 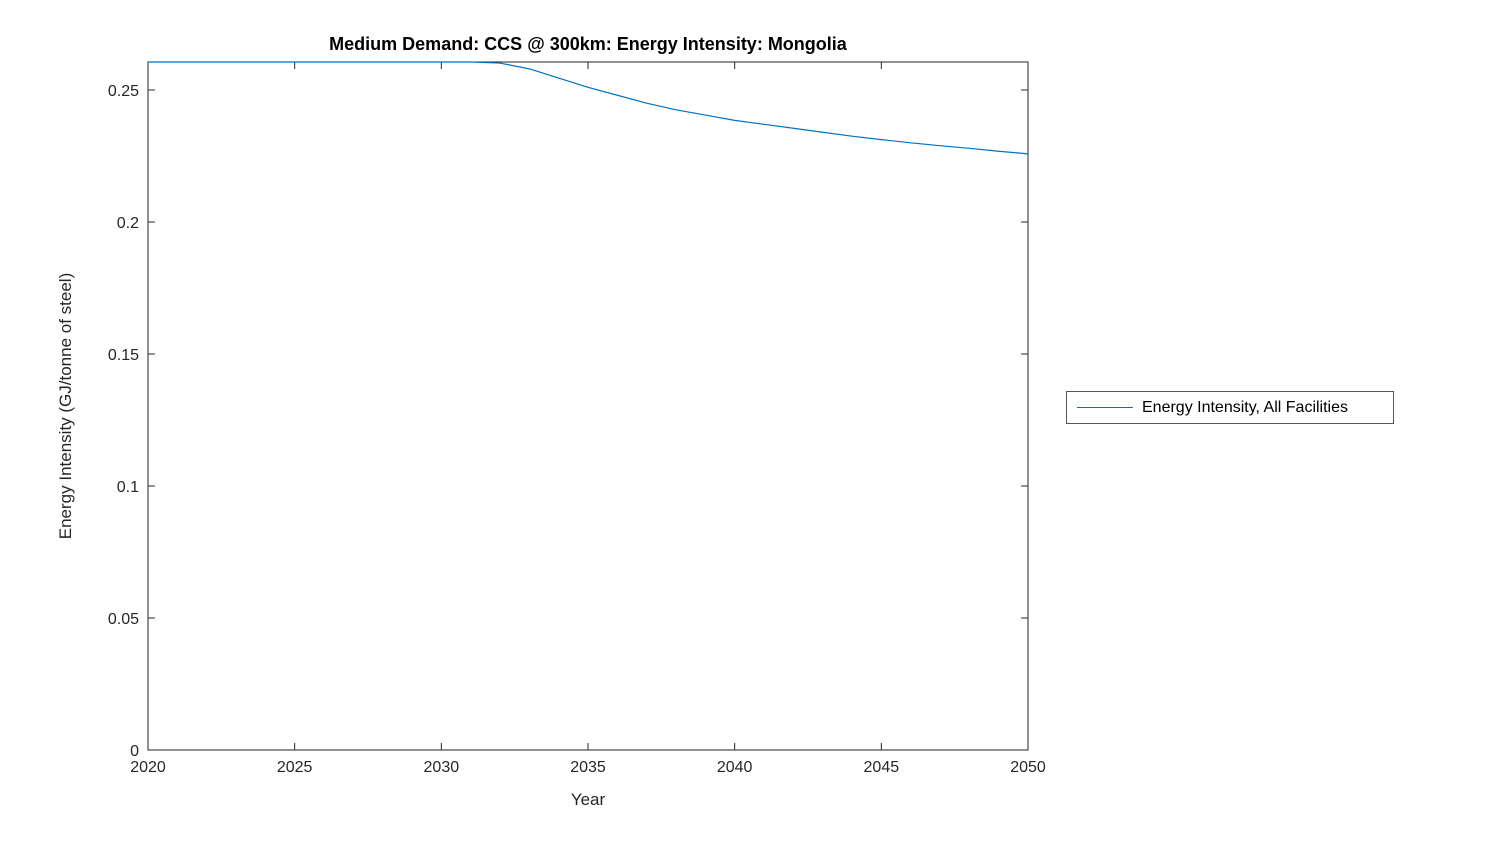 I want to click on legend: Energy Intensity, All Facilities, so click(x=1230, y=407).